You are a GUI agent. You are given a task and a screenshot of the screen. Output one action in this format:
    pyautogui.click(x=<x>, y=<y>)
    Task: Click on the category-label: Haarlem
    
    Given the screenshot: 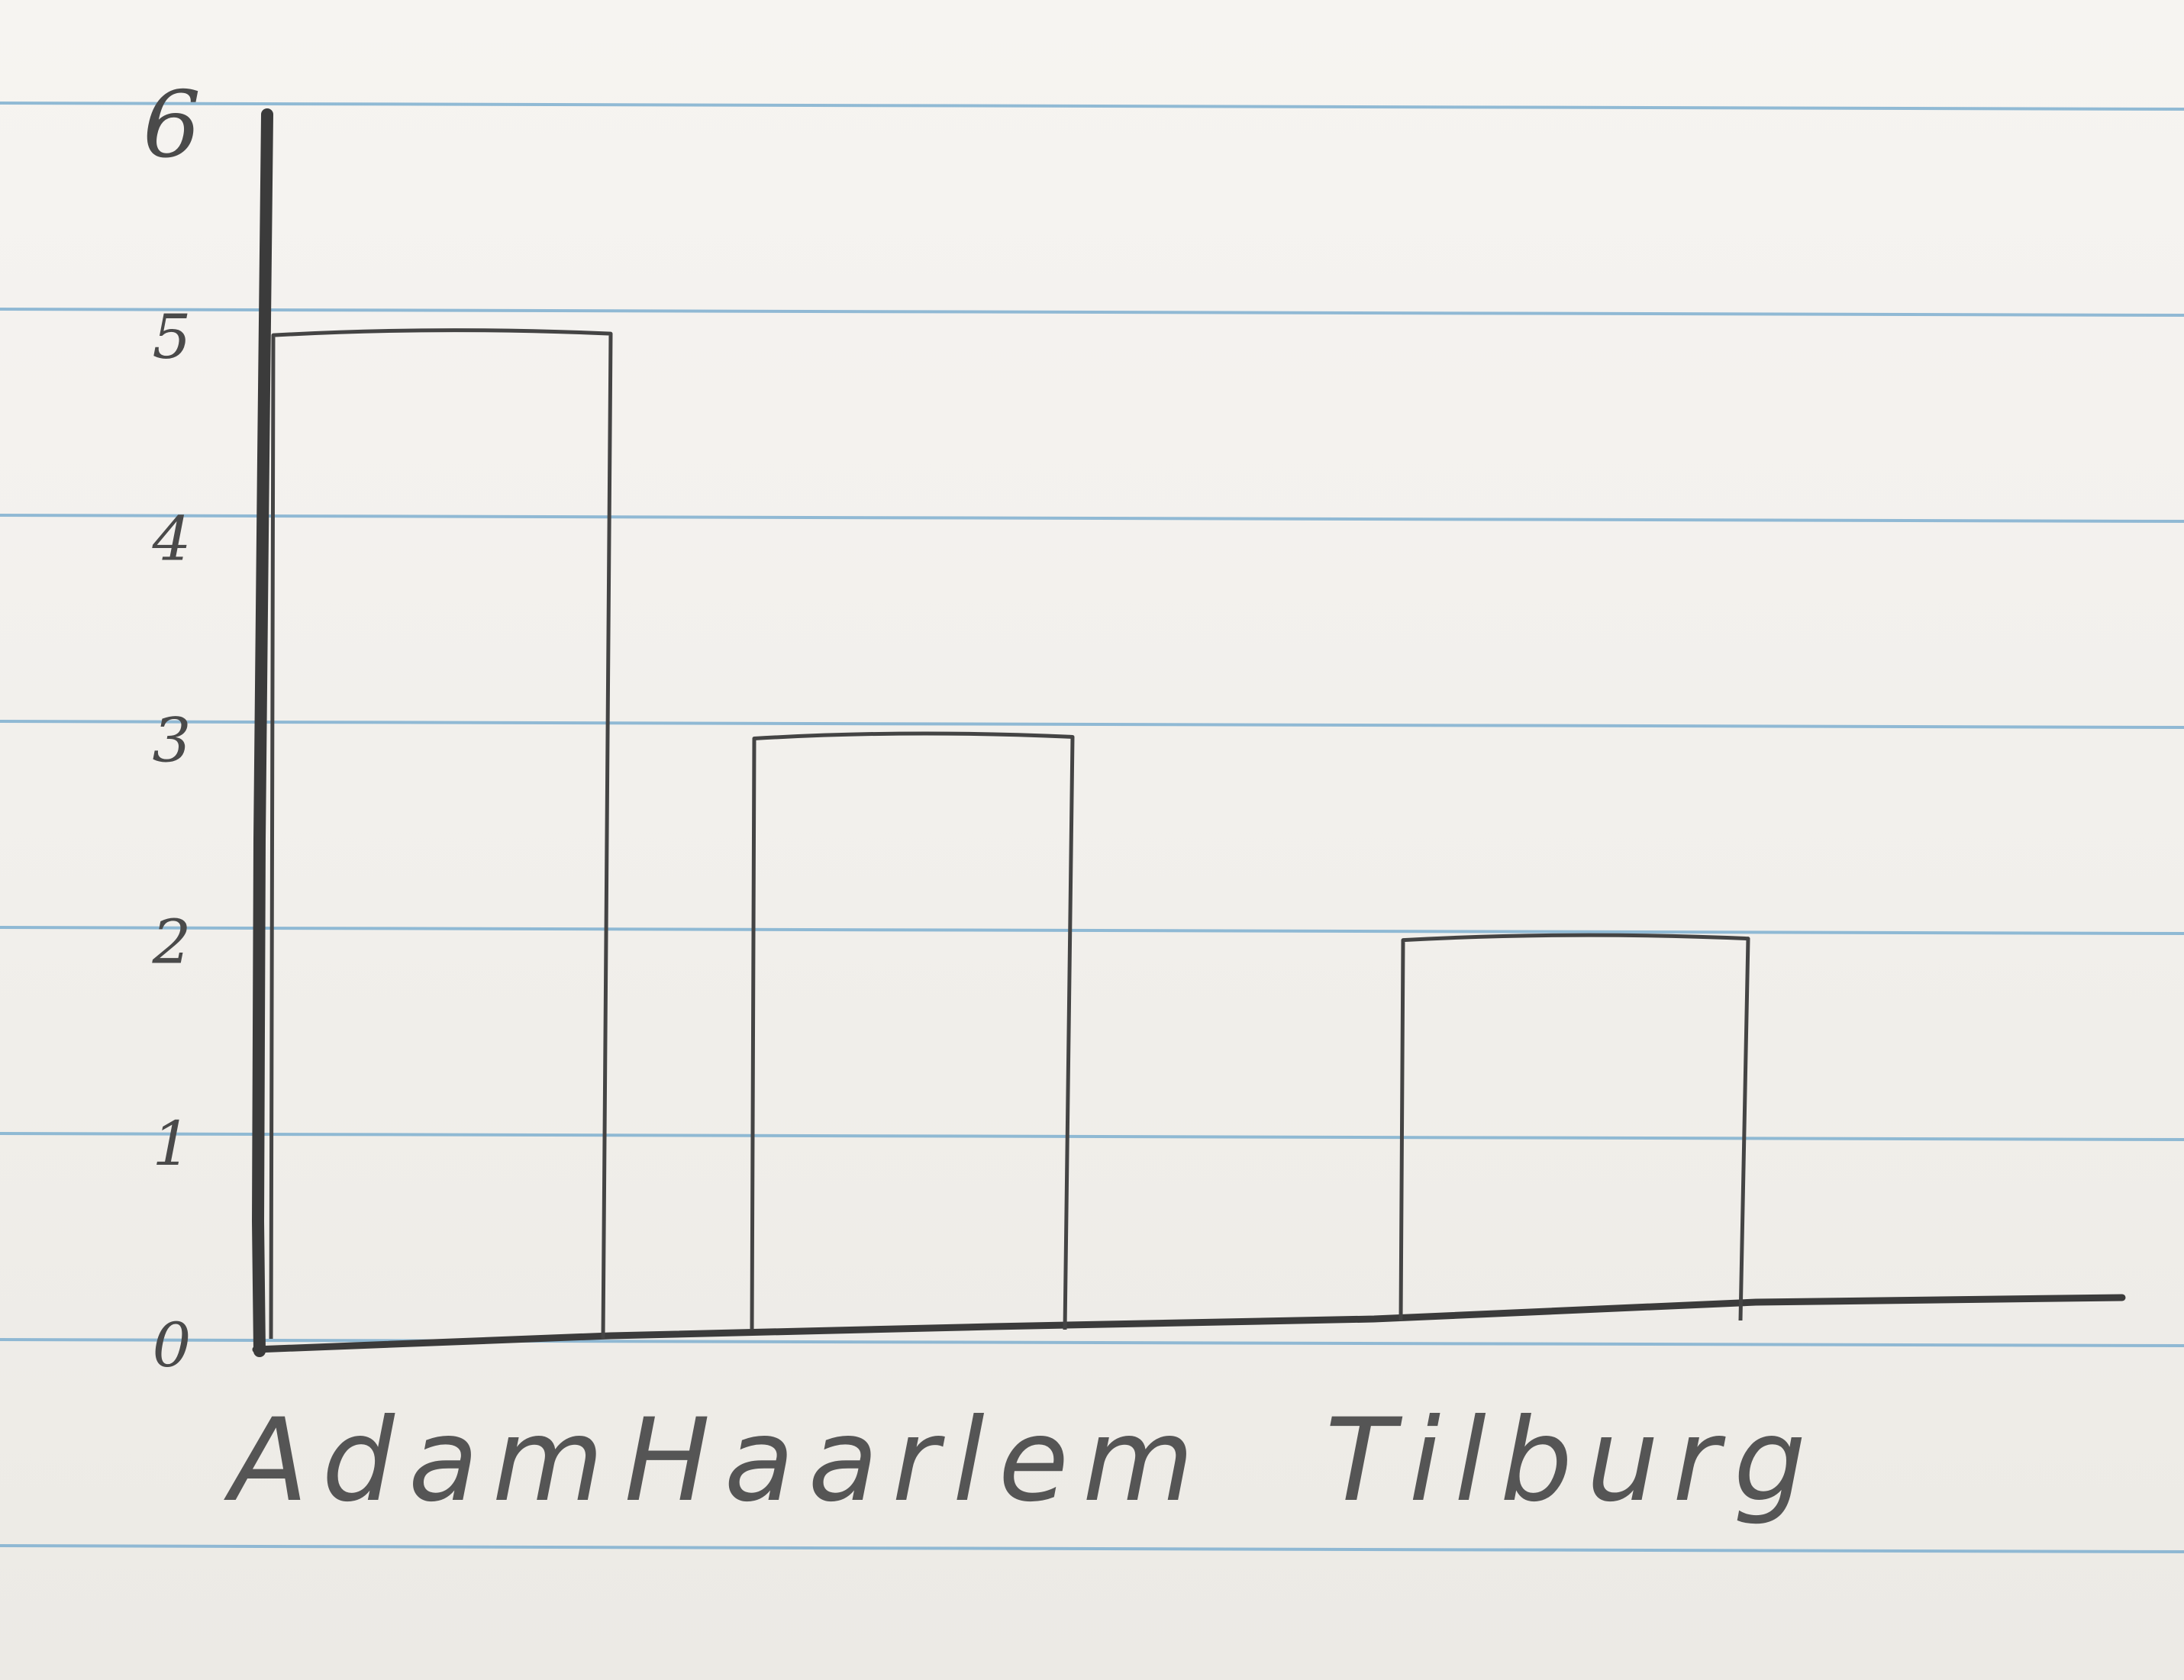 What is the action you would take?
    pyautogui.click(x=916, y=1461)
    